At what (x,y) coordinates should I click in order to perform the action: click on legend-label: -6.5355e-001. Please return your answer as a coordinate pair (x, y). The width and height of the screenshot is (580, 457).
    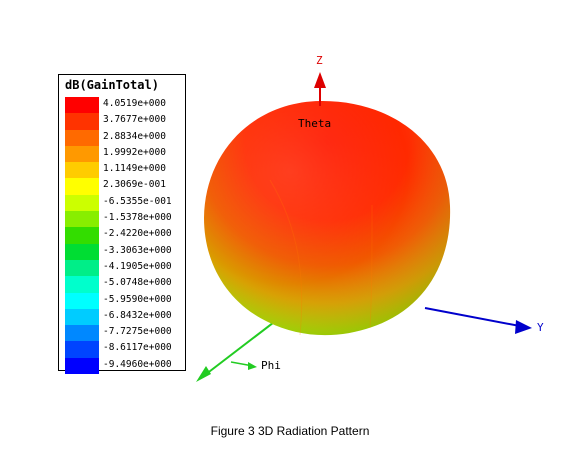
    Looking at the image, I should click on (137, 201).